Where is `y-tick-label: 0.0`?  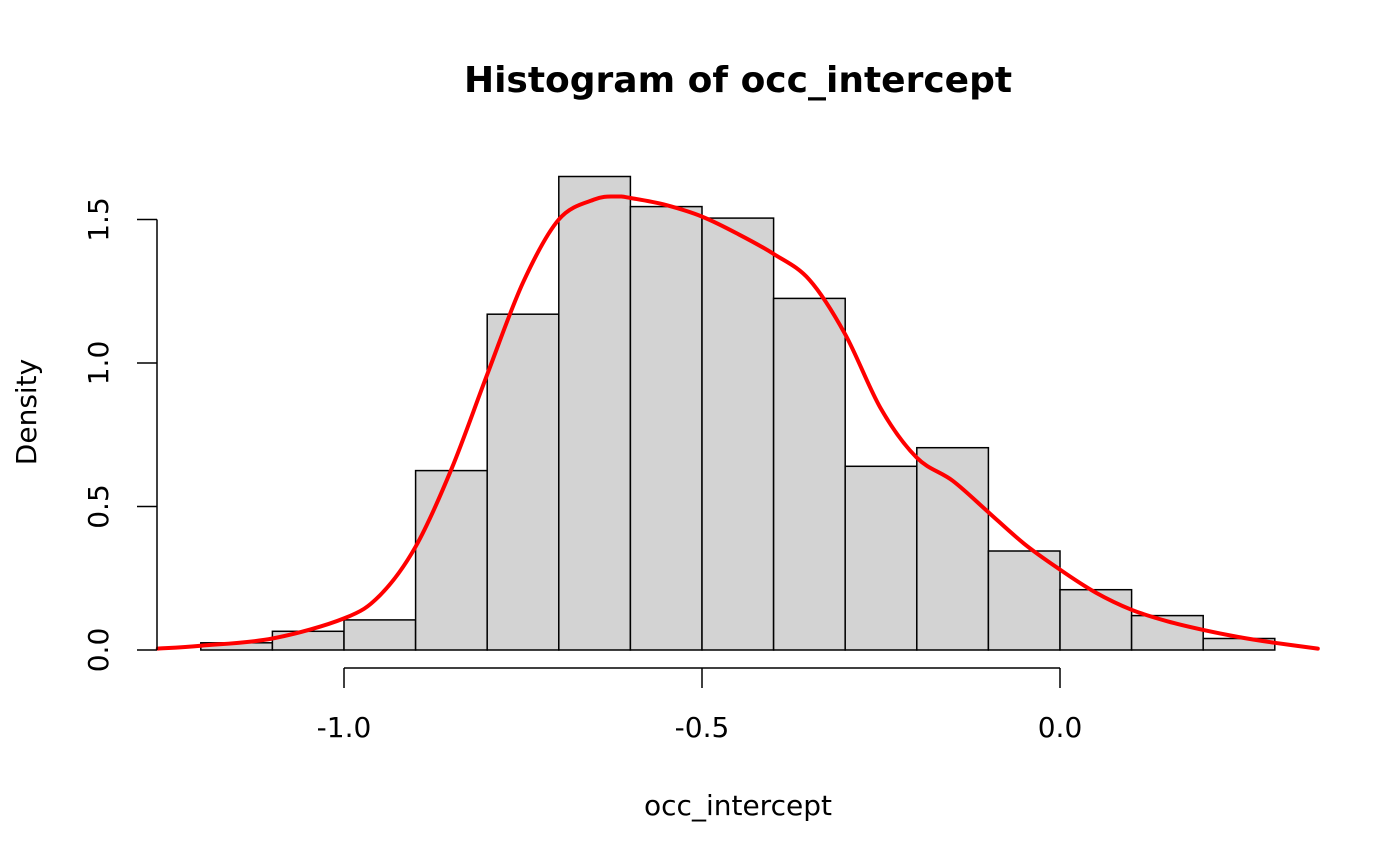 y-tick-label: 0.0 is located at coordinates (98, 650).